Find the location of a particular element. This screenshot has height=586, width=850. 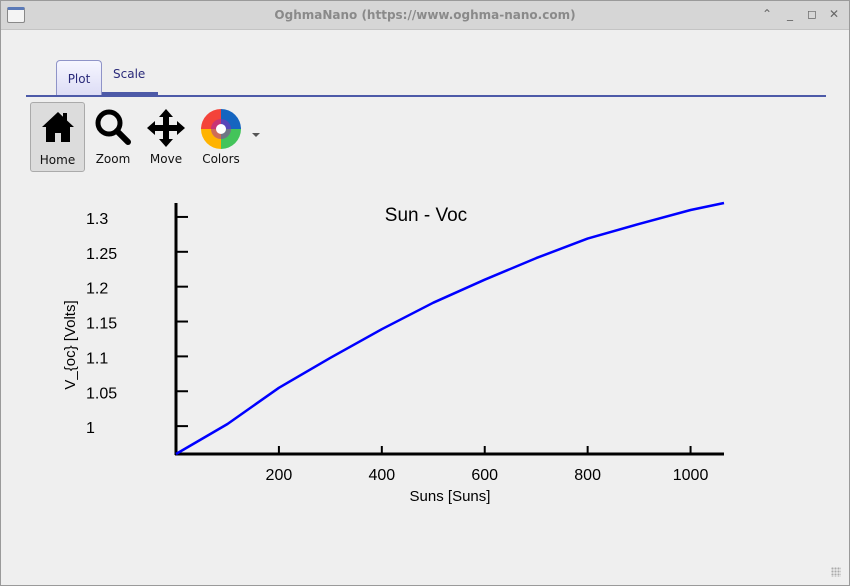

home-icon is located at coordinates (57, 127).